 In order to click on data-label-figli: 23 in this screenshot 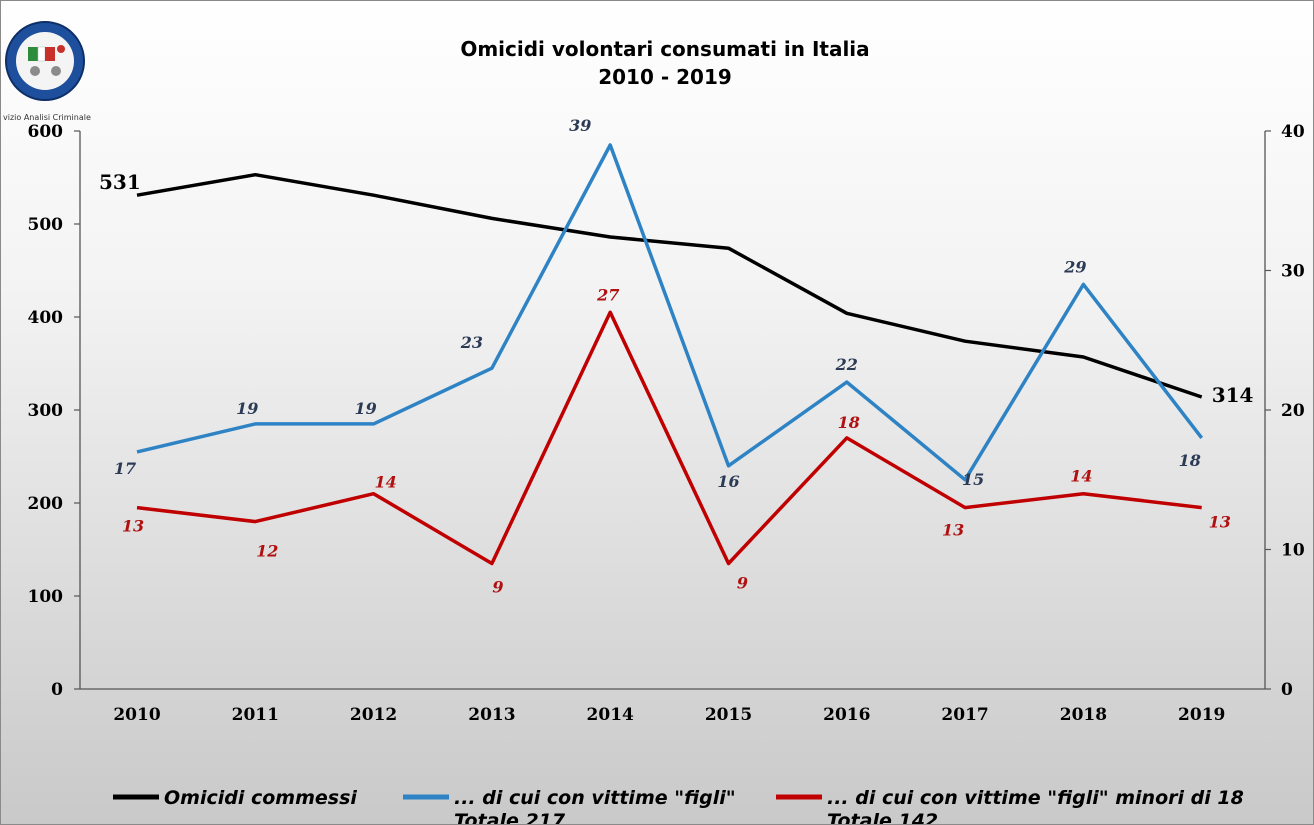, I will do `click(471, 342)`.